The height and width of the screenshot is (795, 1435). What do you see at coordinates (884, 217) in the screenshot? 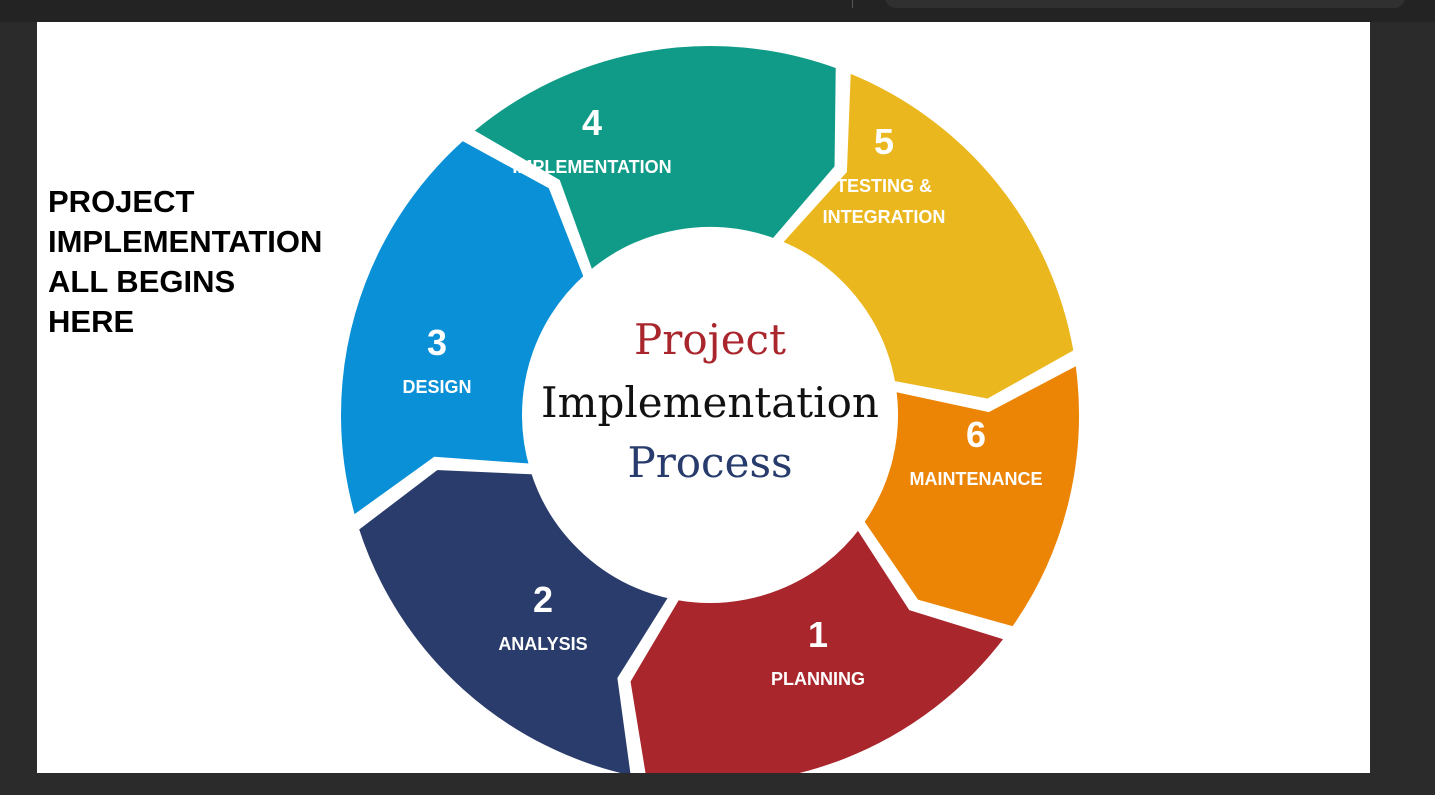
I see `segment-label-5: INTEGRATION` at bounding box center [884, 217].